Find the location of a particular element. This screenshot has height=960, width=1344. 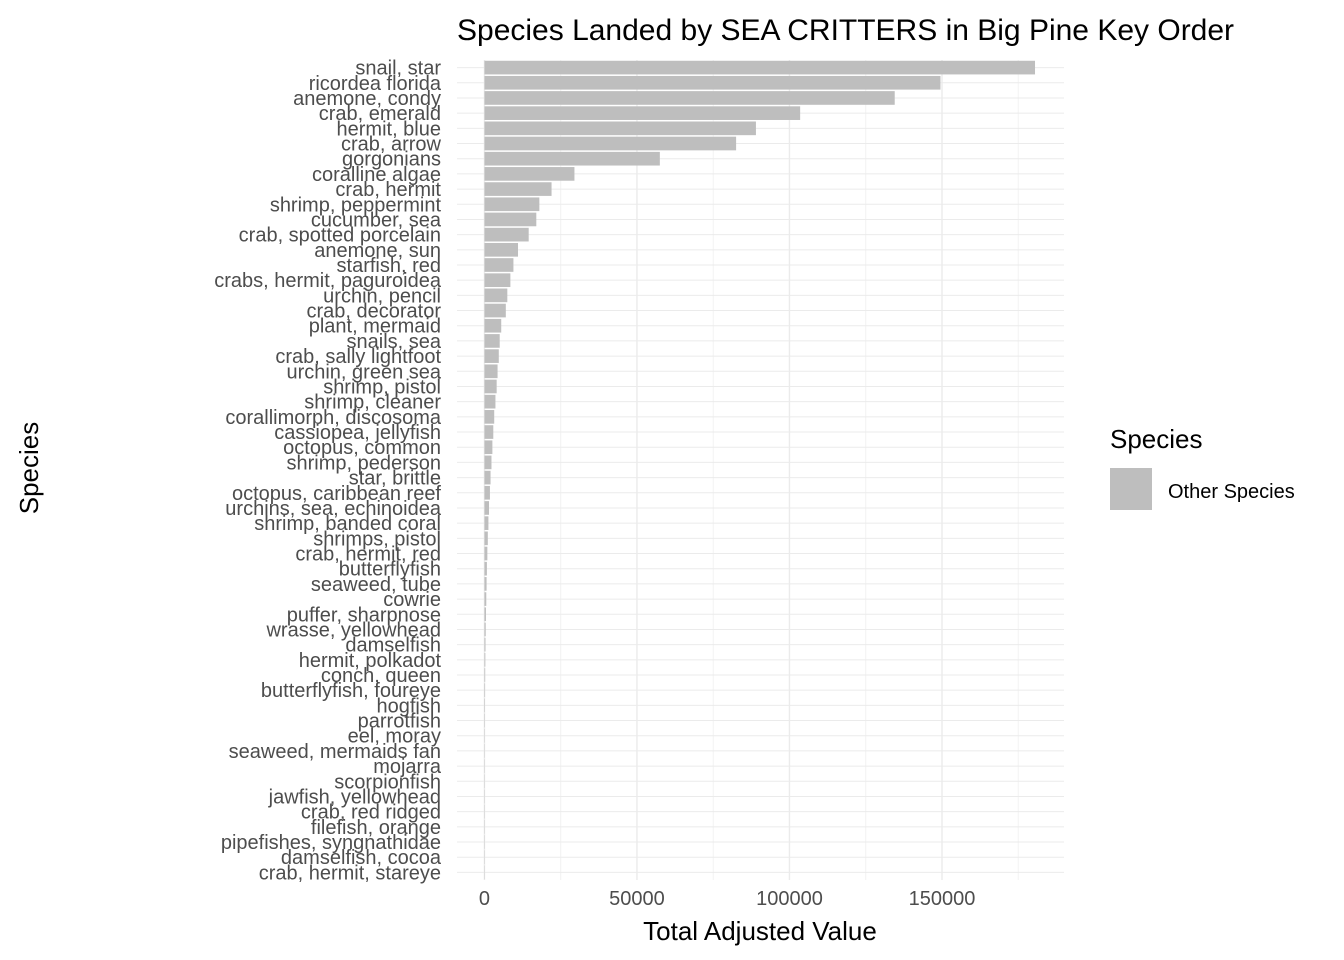

y-tick-label: seaweed, tube is located at coordinates (376, 585).